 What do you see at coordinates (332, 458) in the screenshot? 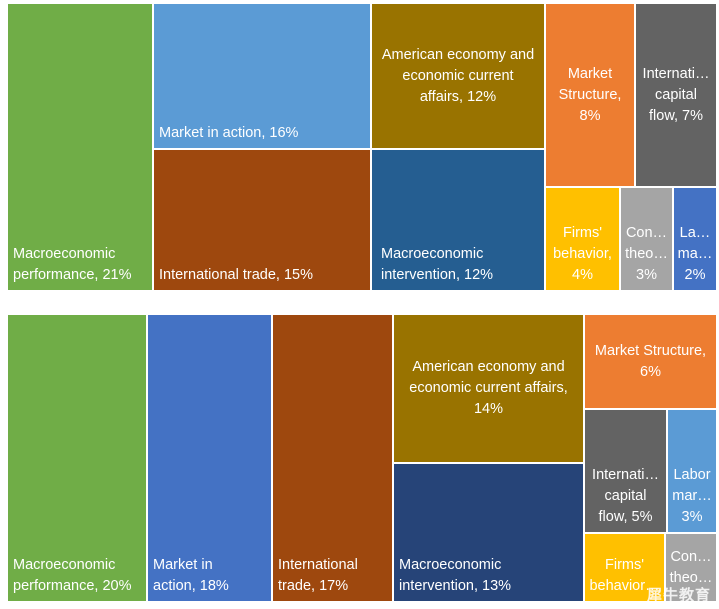
I see `cell-international-trade: International trade, 17%` at bounding box center [332, 458].